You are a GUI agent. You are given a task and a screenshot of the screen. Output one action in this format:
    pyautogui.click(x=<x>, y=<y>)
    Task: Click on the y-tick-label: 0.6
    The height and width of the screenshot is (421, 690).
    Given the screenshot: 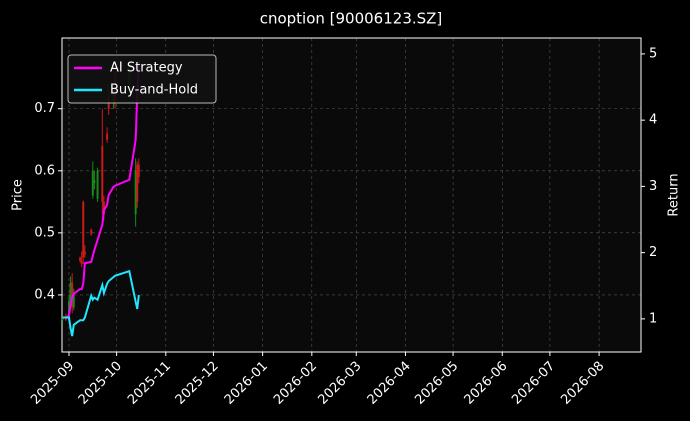 What is the action you would take?
    pyautogui.click(x=44, y=170)
    